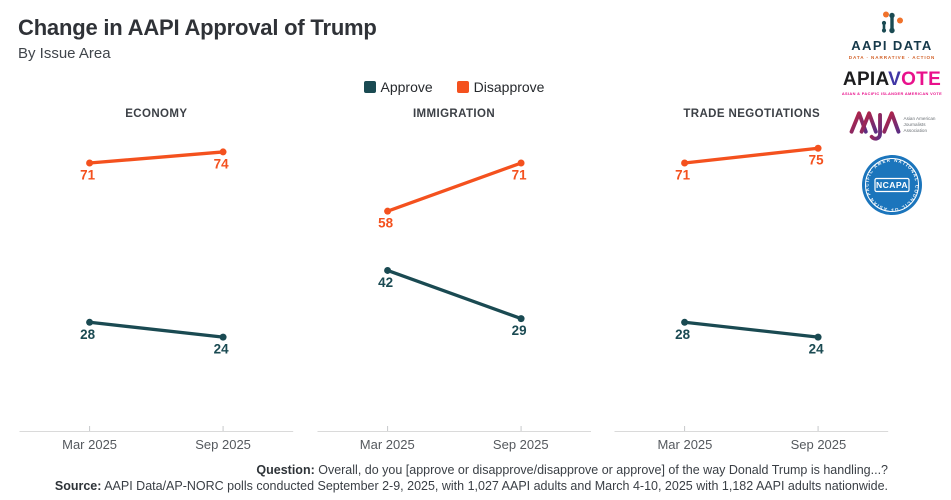  I want to click on apiavote-ote: OTE, so click(921, 79).